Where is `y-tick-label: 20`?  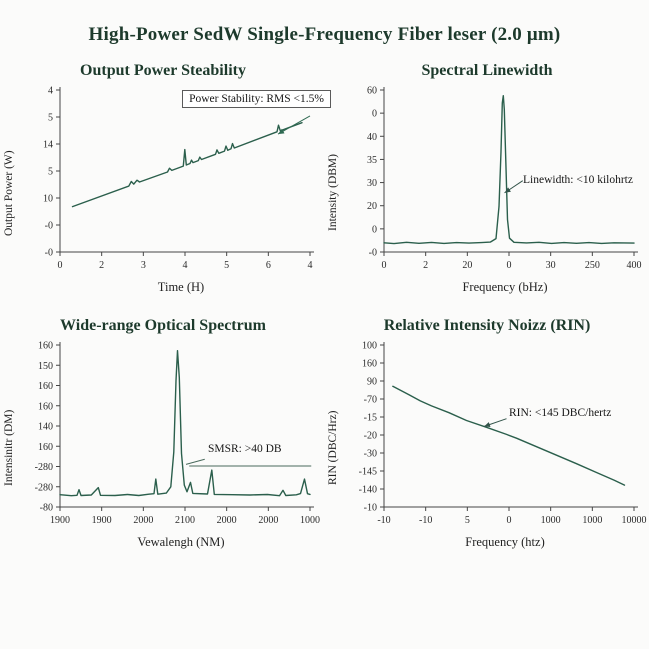 y-tick-label: 20 is located at coordinates (372, 206).